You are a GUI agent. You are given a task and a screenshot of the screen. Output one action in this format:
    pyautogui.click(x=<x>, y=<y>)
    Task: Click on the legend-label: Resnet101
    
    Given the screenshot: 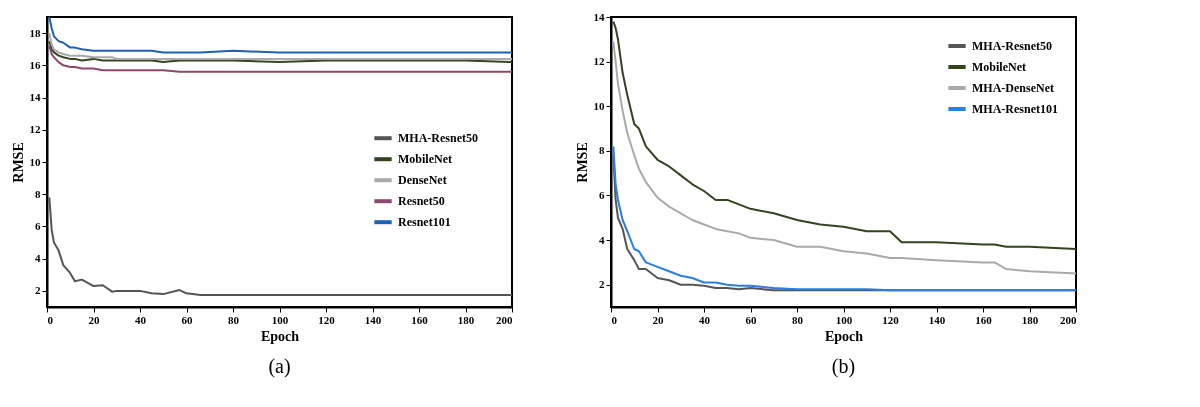 What is the action you would take?
    pyautogui.click(x=424, y=222)
    